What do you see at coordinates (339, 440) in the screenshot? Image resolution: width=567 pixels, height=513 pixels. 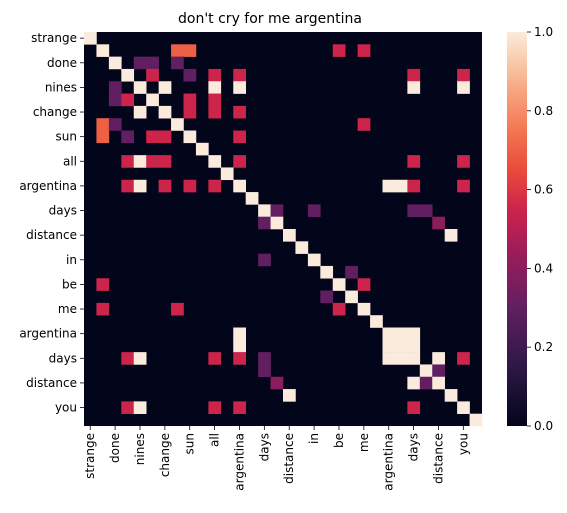 I see `x-tick-label: be` at bounding box center [339, 440].